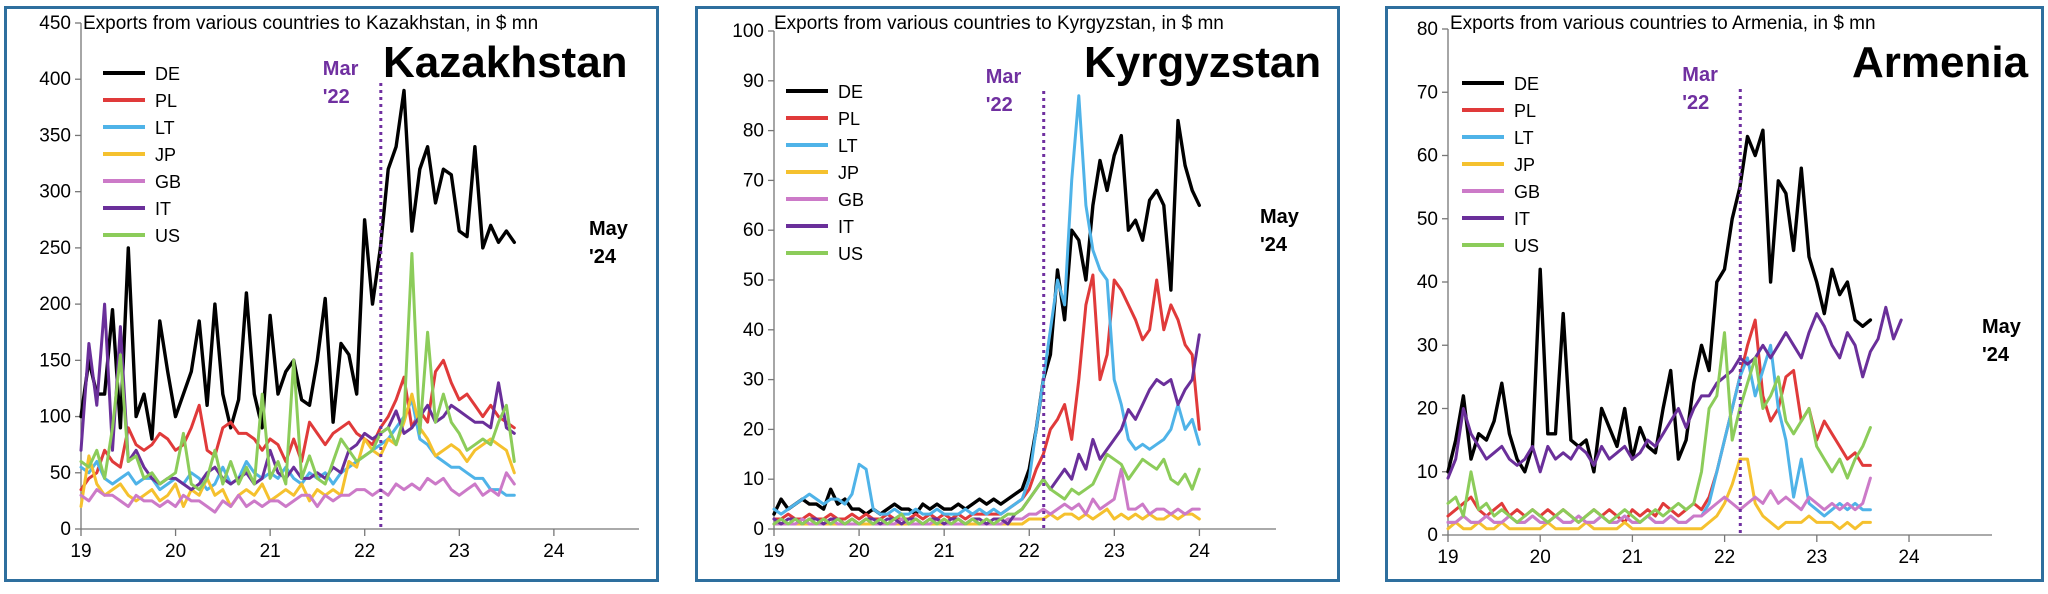 The image size is (2048, 594). Describe the element at coordinates (1525, 111) in the screenshot. I see `legend-label-pl: PL` at that location.